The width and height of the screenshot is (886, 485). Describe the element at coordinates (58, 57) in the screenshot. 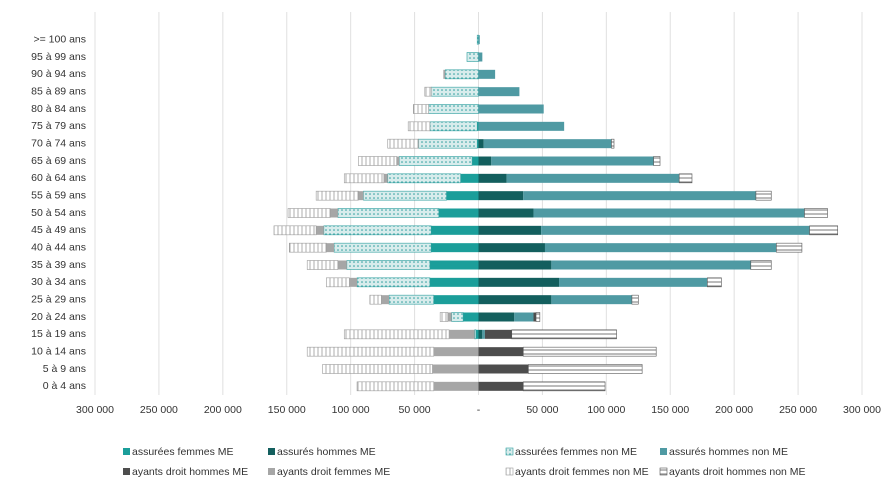

I see `y-tick-label: 95 à 99 ans` at that location.